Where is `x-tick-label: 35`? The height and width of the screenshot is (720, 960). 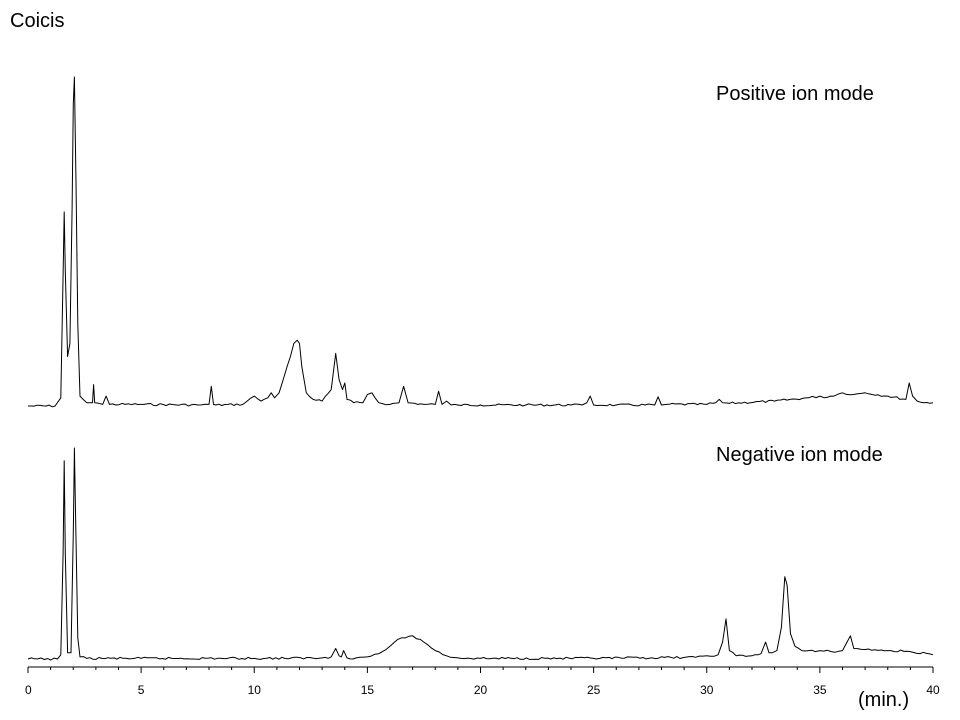 x-tick-label: 35 is located at coordinates (820, 690).